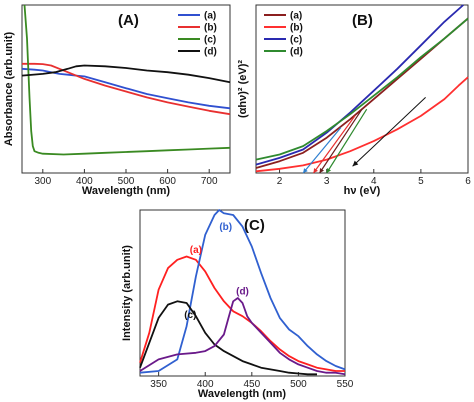 Image resolution: width=474 pixels, height=402 pixels. I want to click on panel-a-label: (A), so click(128, 20).